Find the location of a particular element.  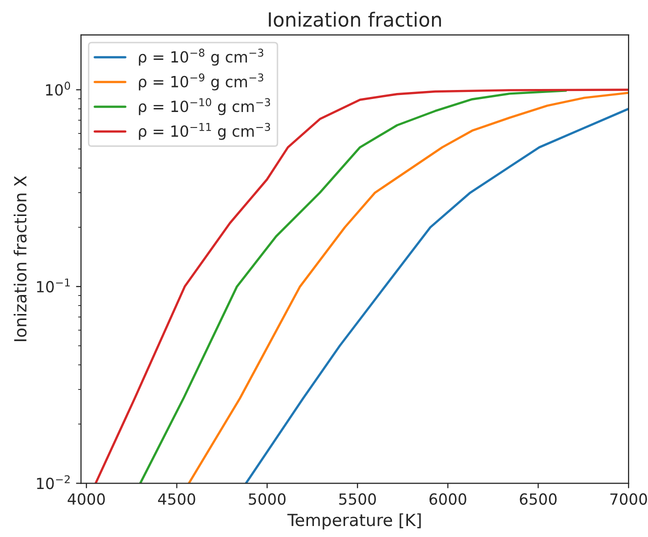

x-tick-label: 4500 is located at coordinates (177, 499).